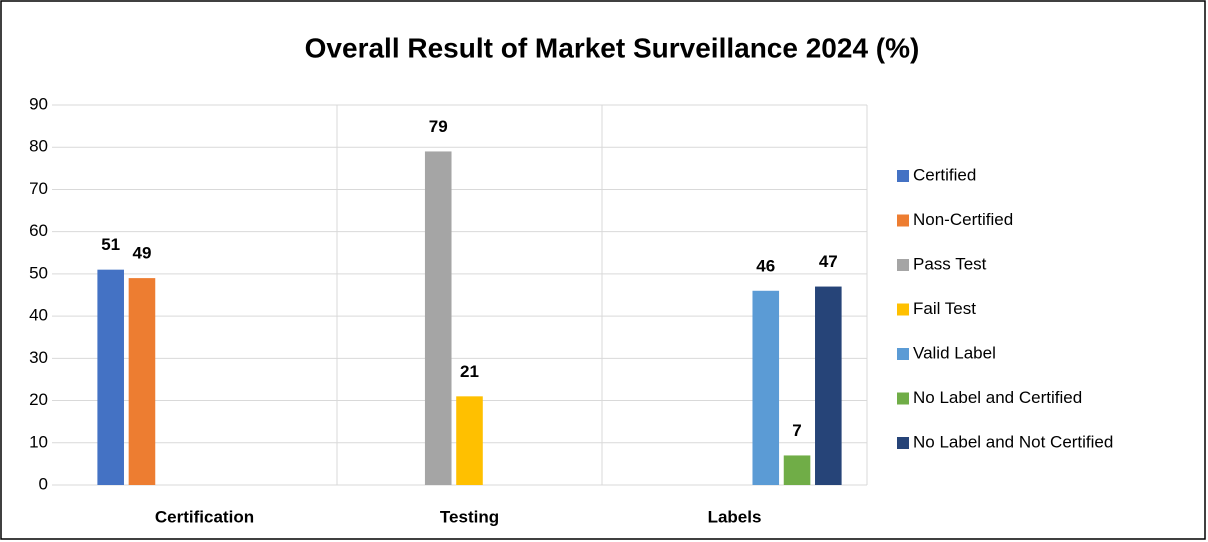 The height and width of the screenshot is (542, 1208). I want to click on data-label: 79, so click(438, 126).